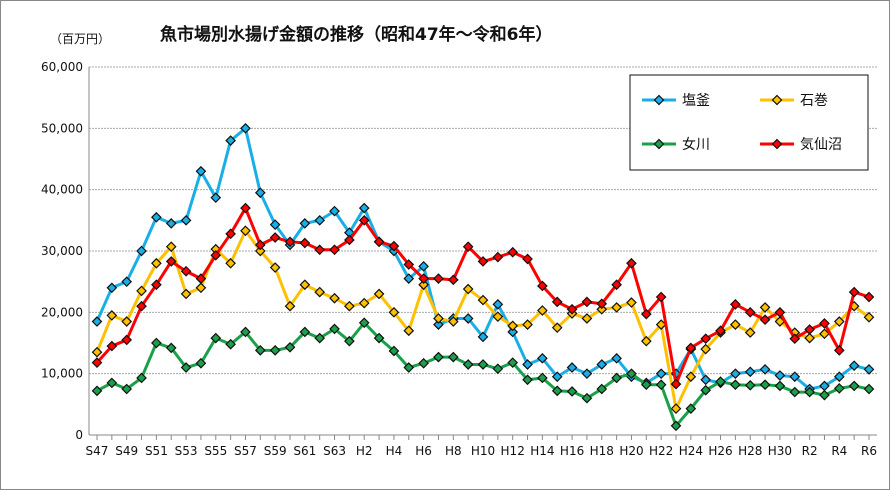 This screenshot has height=490, width=890. What do you see at coordinates (602, 451) in the screenshot?
I see `x-tick-label: H18` at bounding box center [602, 451].